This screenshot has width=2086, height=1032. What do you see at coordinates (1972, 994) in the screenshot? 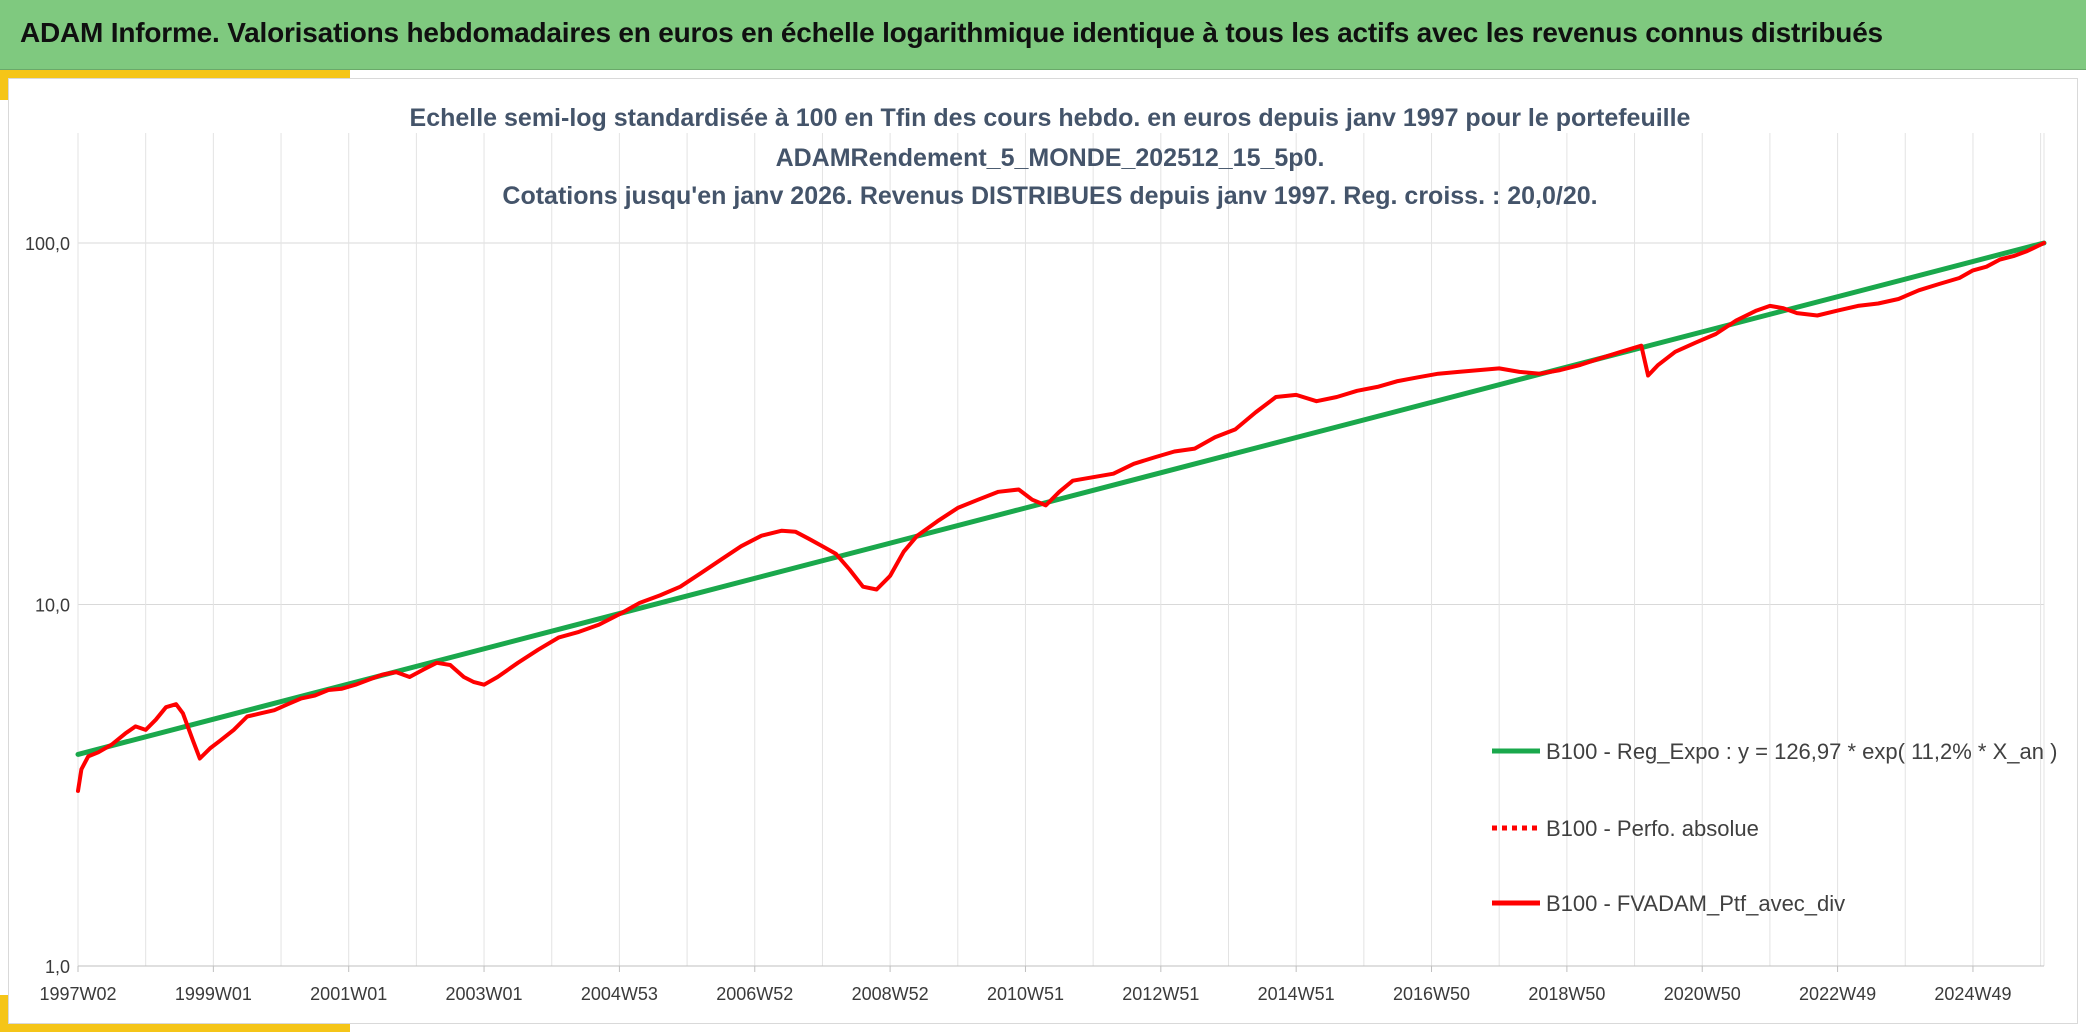
I see `x-tick-label: 2024W49` at bounding box center [1972, 994].